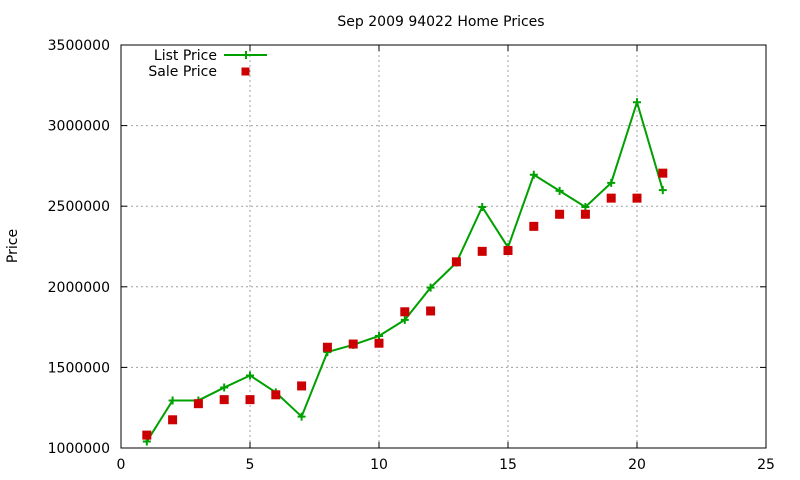 Image resolution: width=800 pixels, height=480 pixels. I want to click on y-axis-label: Price, so click(13, 246).